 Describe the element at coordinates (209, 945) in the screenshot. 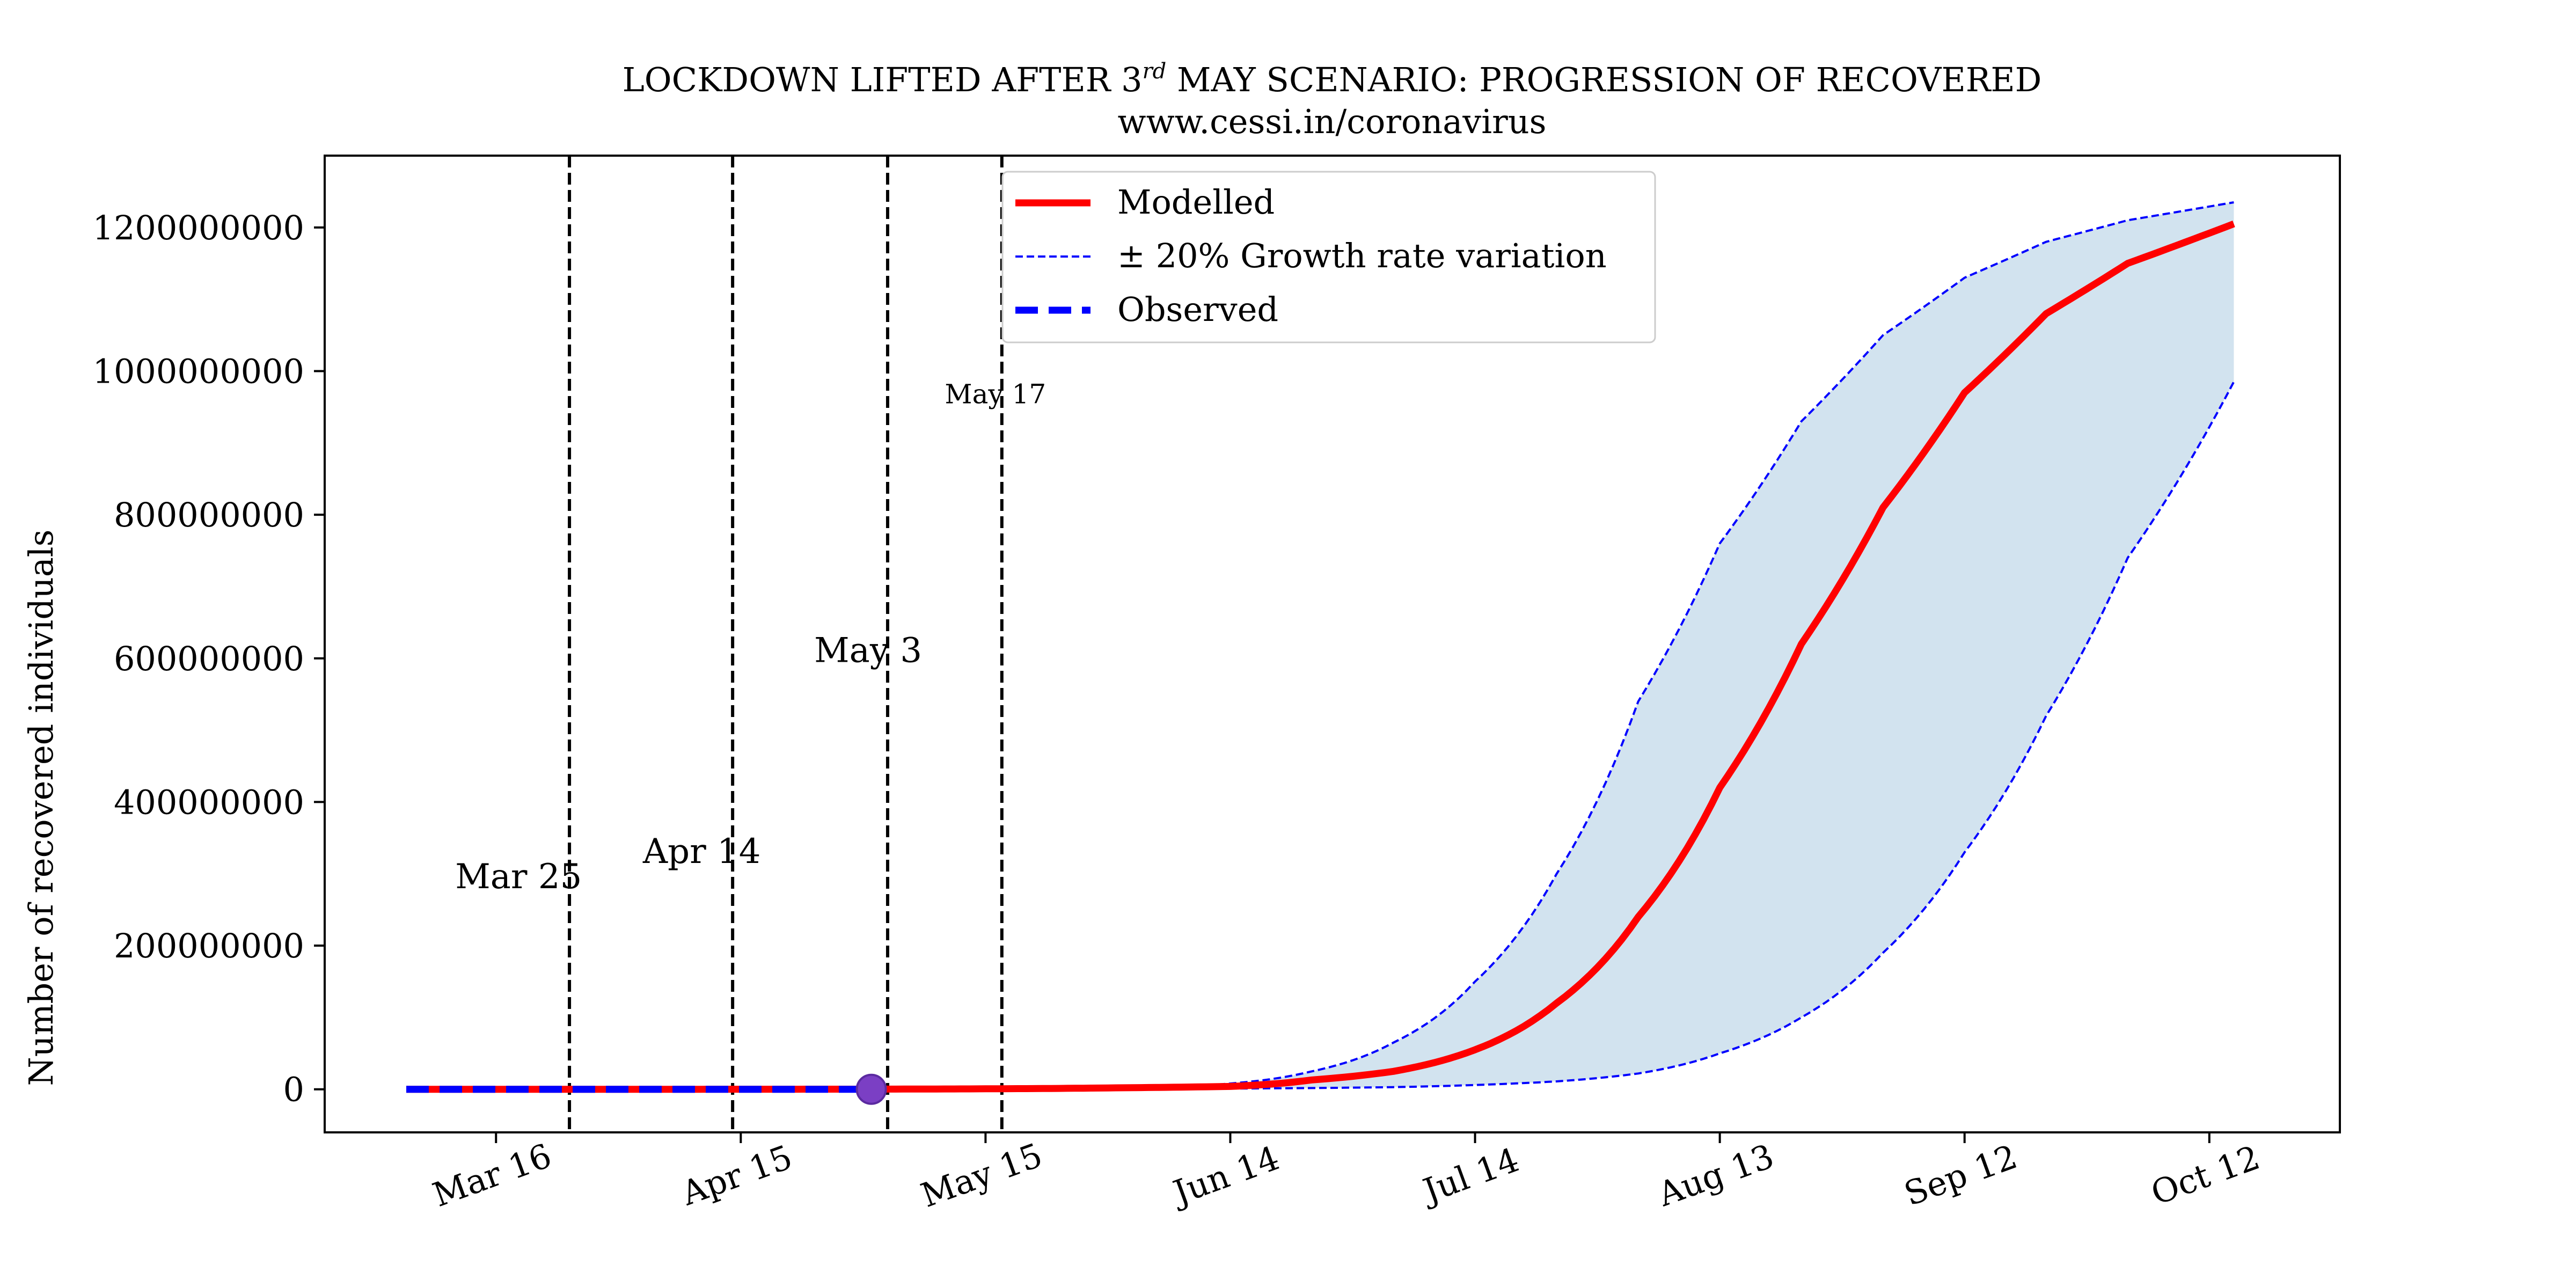

I see `y-tick-label-1: 200000000` at that location.